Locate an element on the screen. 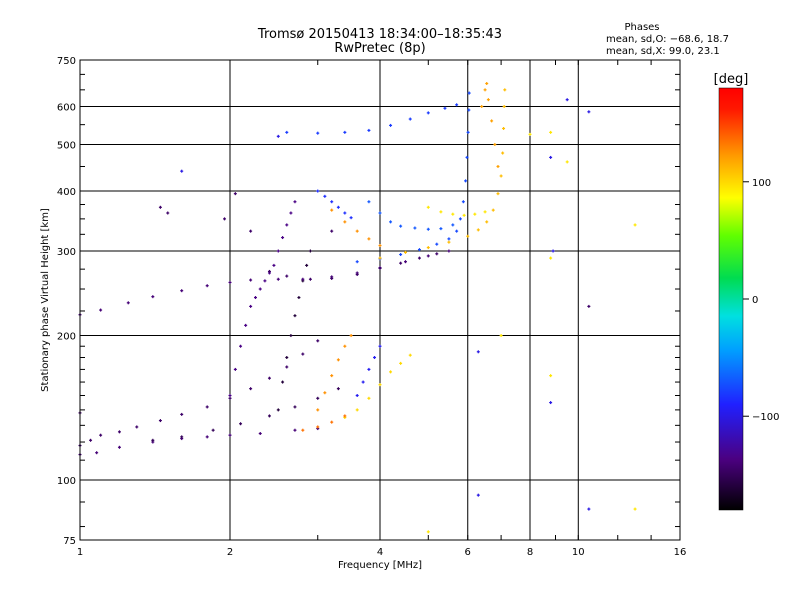  x-axis-label: Frequency [MHz] is located at coordinates (380, 565).